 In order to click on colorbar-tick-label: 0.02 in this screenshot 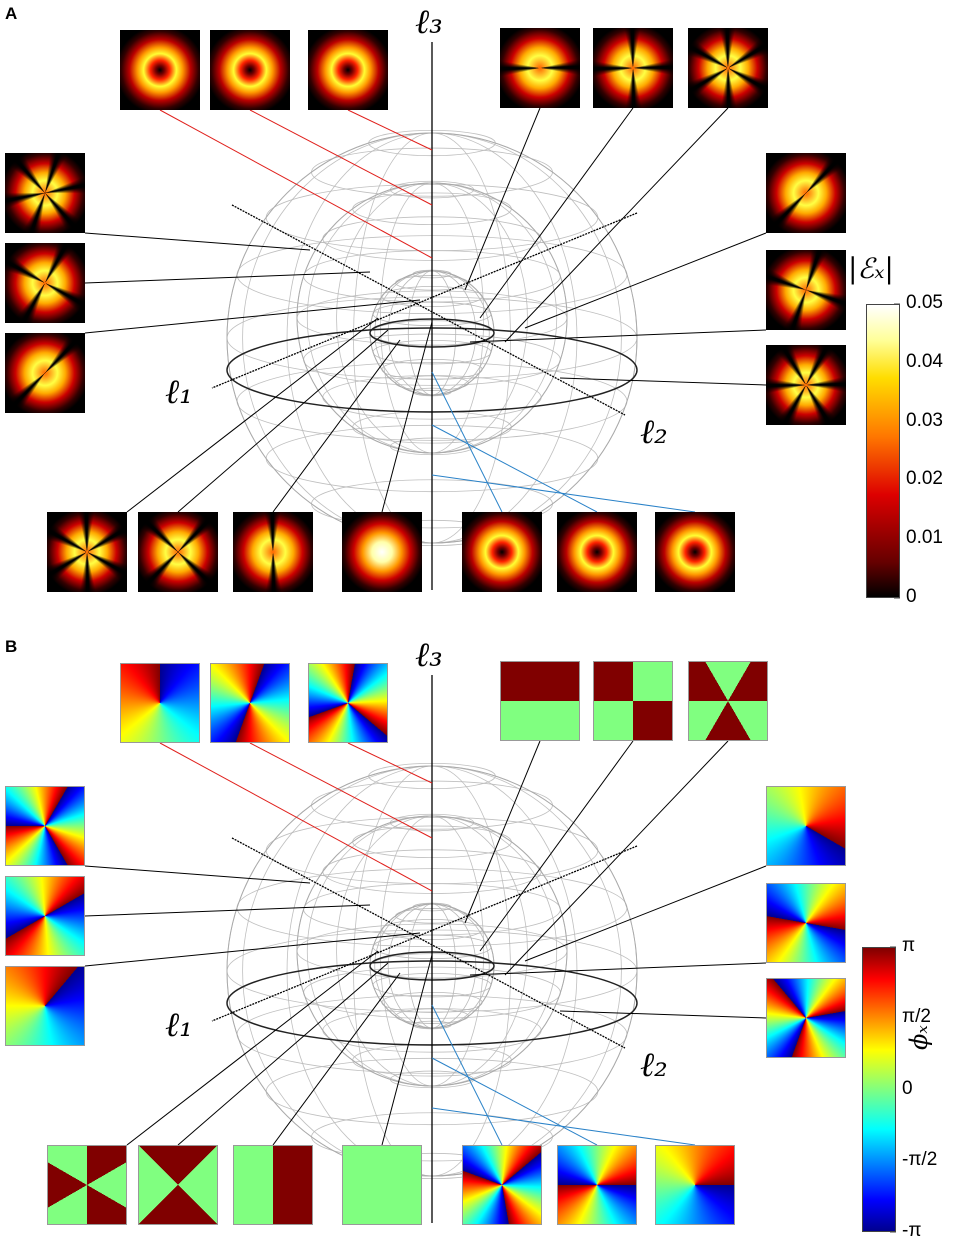, I will do `click(924, 479)`.